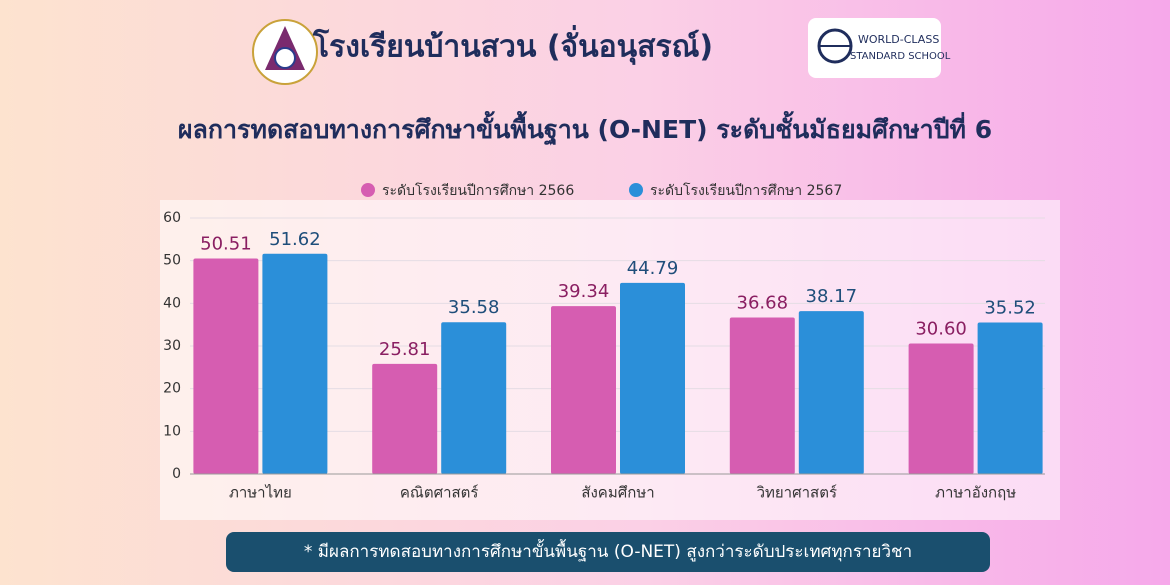  Describe the element at coordinates (1010, 307) in the screenshot. I see `value-label: 35.52` at that location.